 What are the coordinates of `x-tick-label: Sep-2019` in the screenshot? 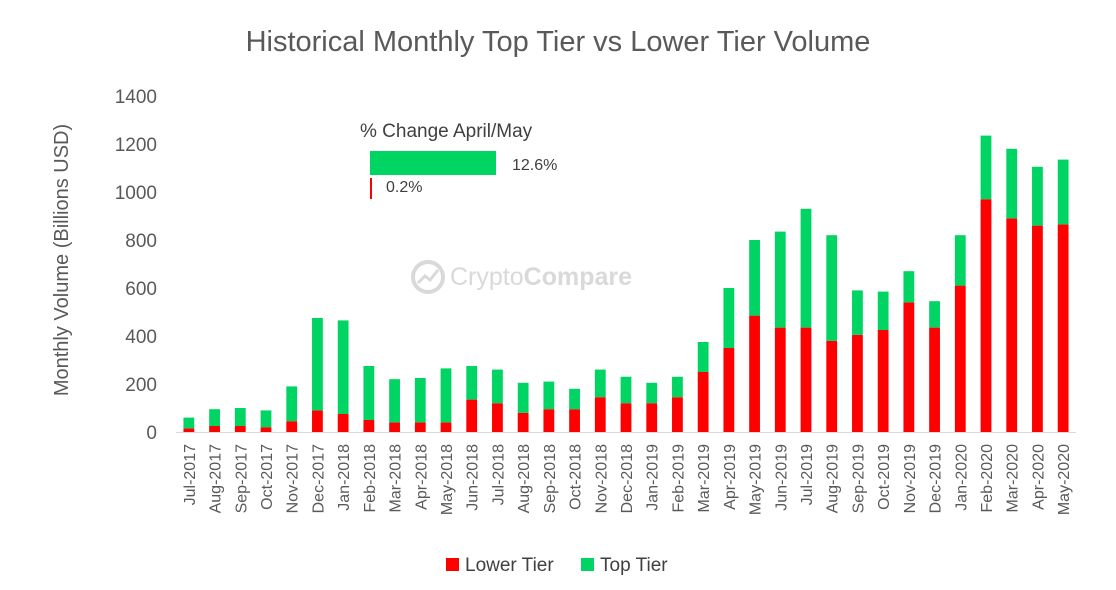 It's located at (858, 478).